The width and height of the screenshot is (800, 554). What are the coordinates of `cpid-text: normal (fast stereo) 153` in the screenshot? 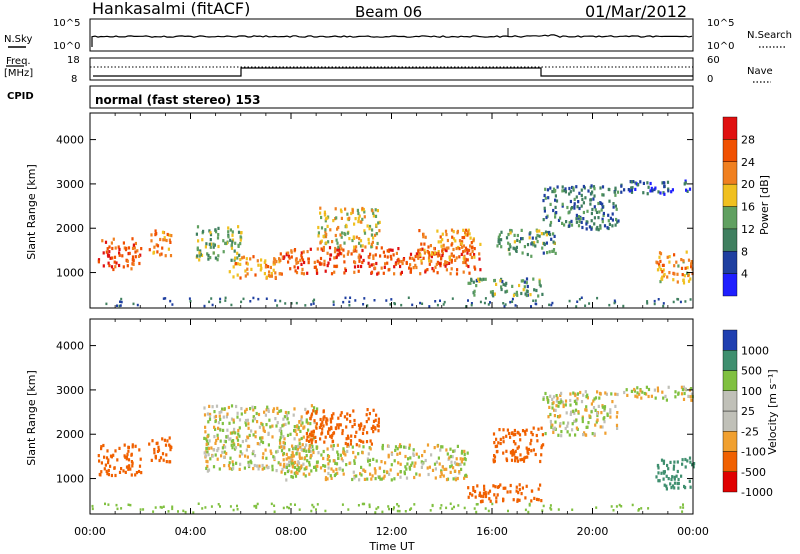 It's located at (178, 100).